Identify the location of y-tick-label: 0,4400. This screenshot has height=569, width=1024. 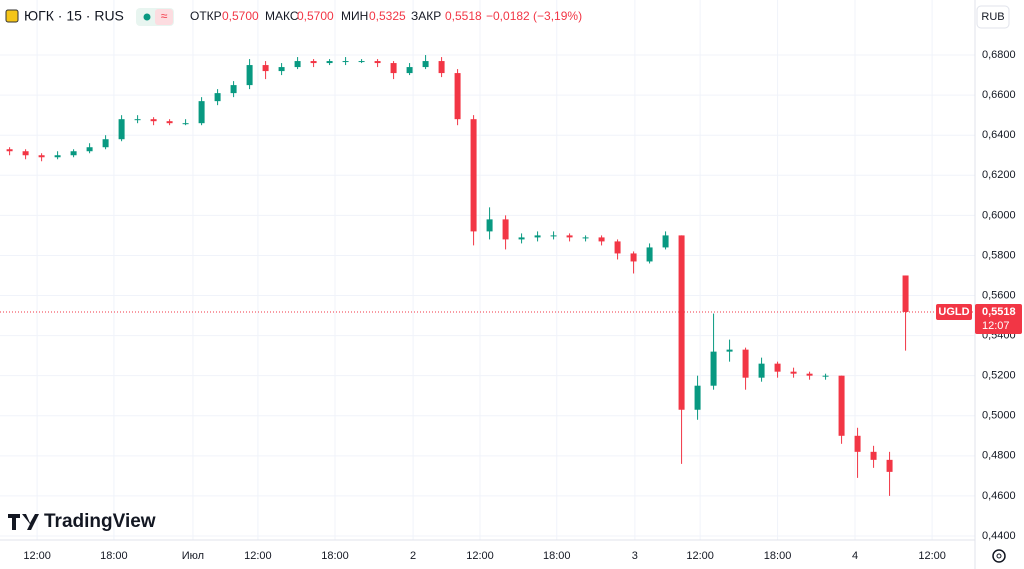
(999, 536).